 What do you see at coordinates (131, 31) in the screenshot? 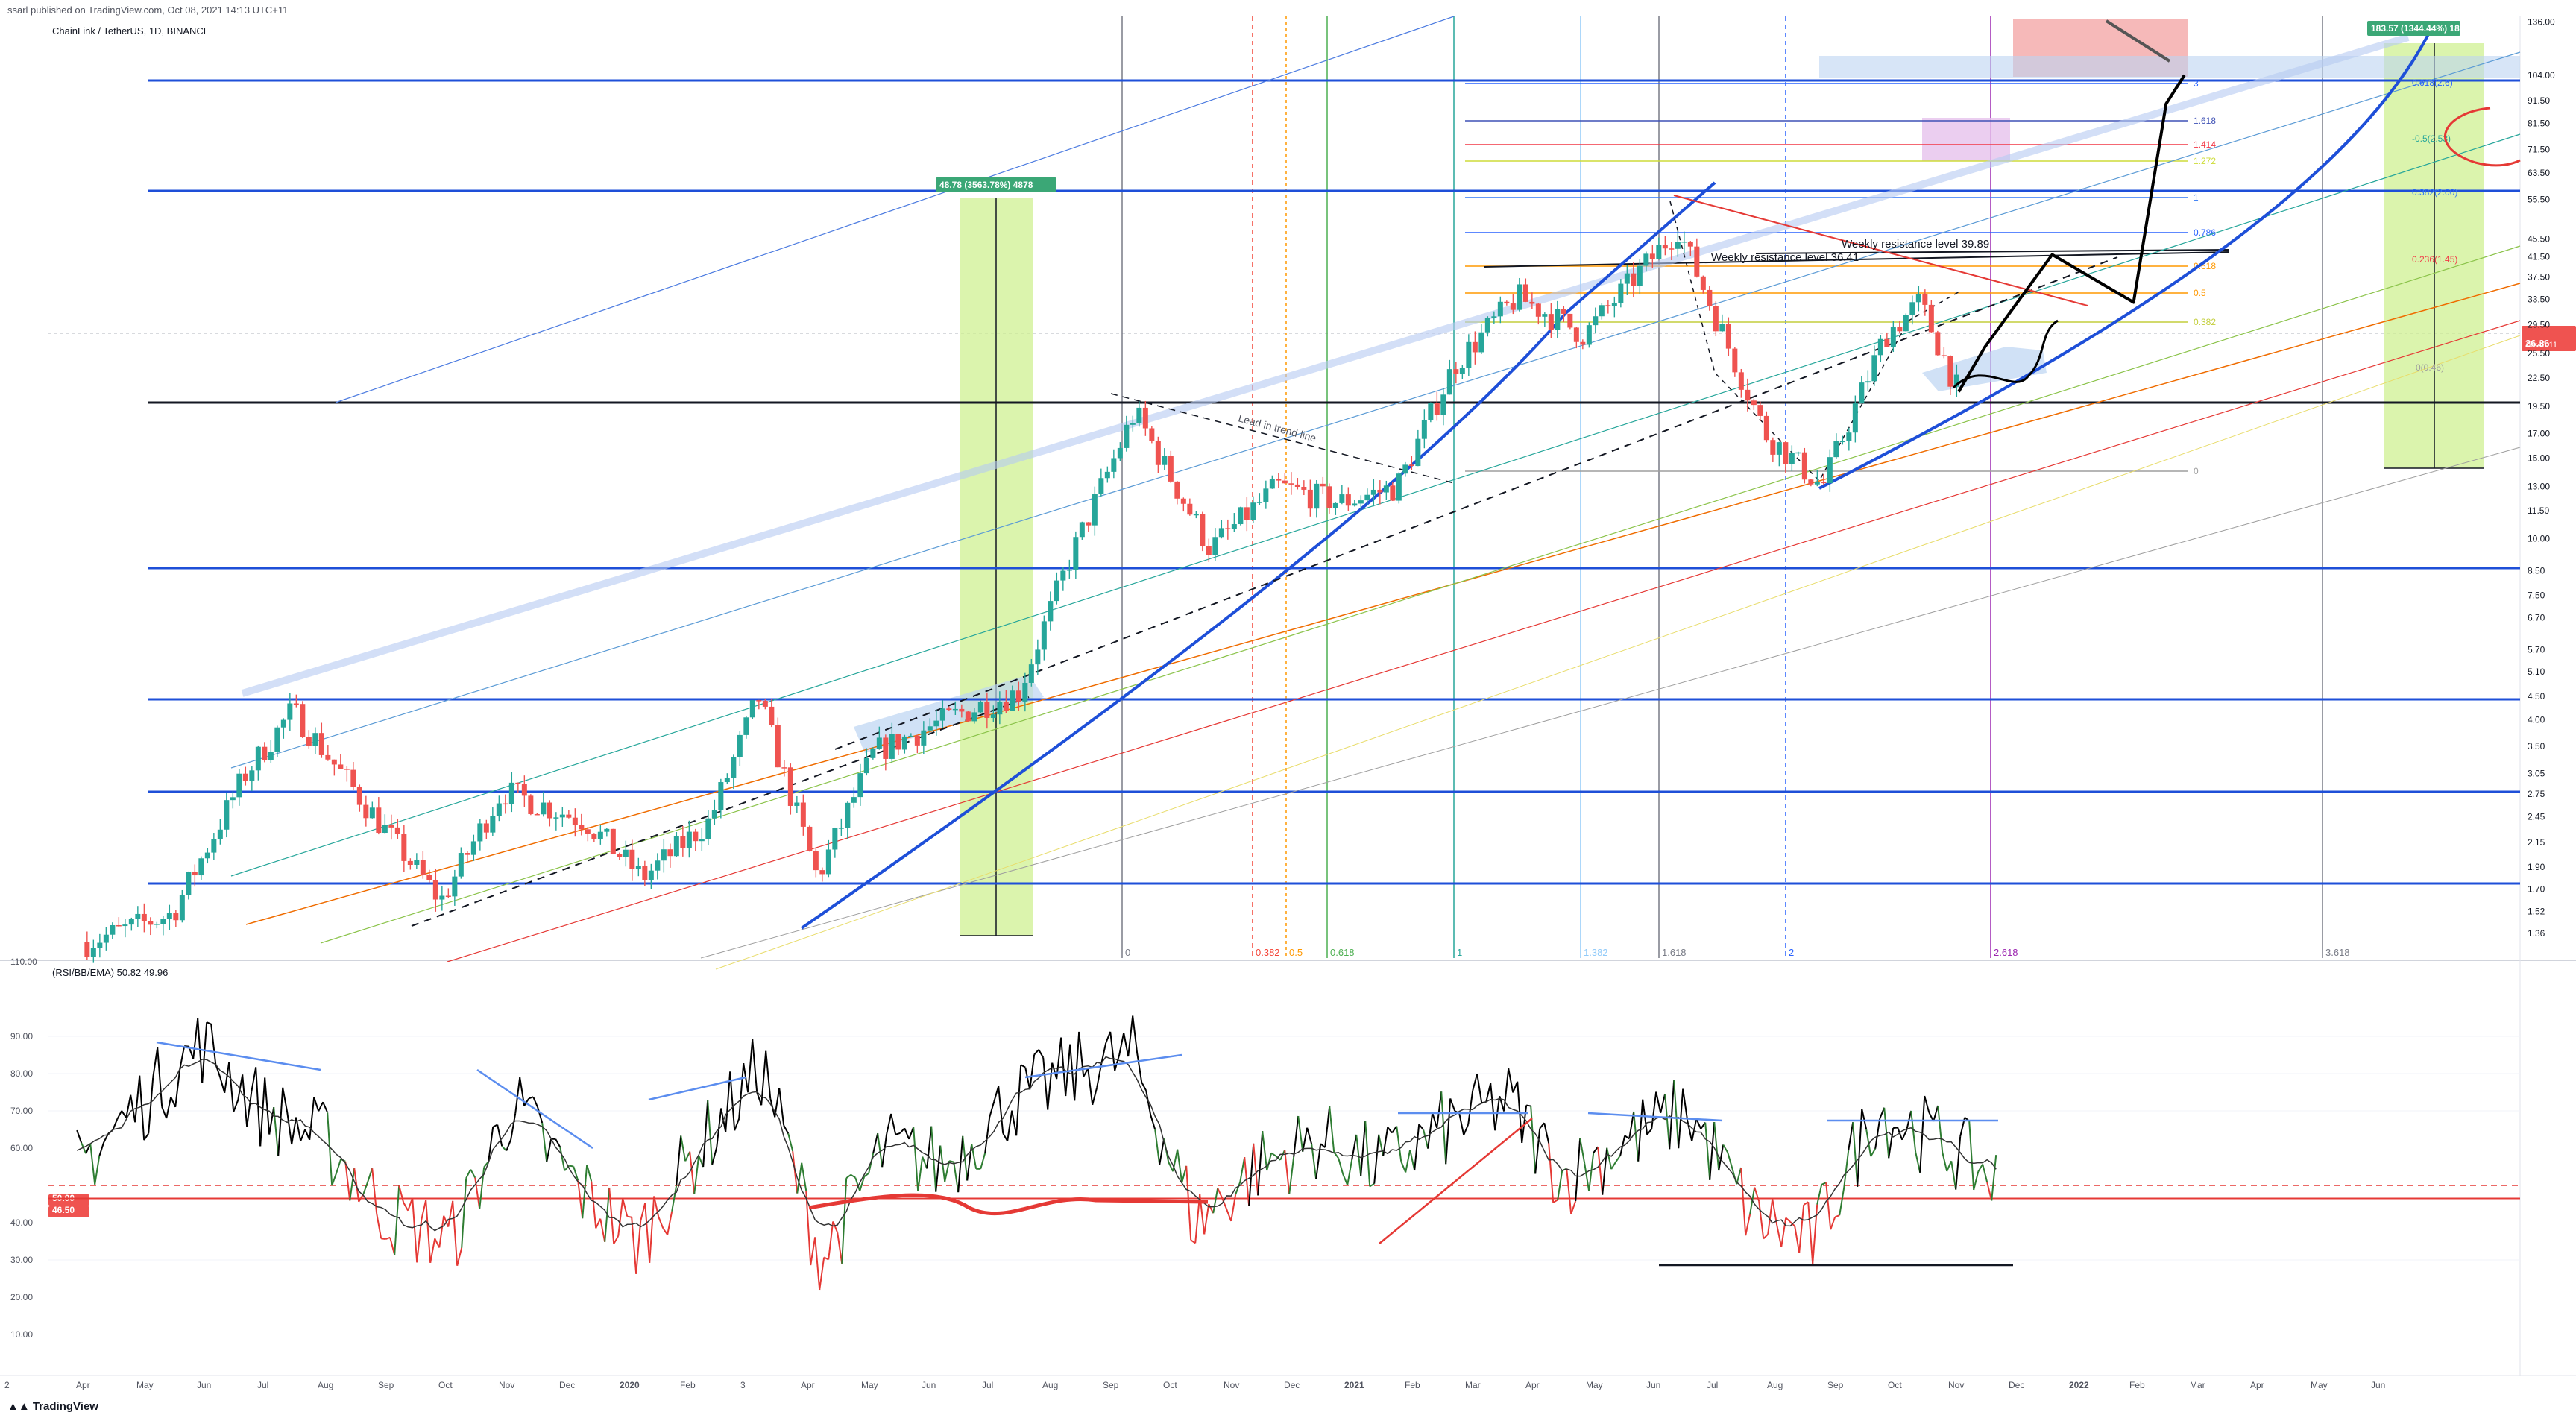
I see `symbol-title: ChainLink / TetherUS, 1D, BINANCE` at bounding box center [131, 31].